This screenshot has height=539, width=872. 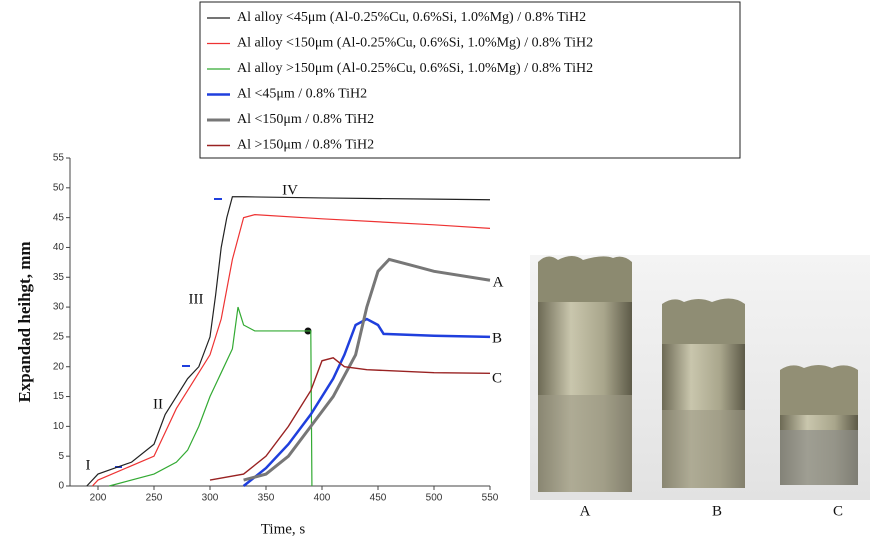 What do you see at coordinates (305, 119) in the screenshot?
I see `legend-label: Al <150μm / 0.8% TiH2` at bounding box center [305, 119].